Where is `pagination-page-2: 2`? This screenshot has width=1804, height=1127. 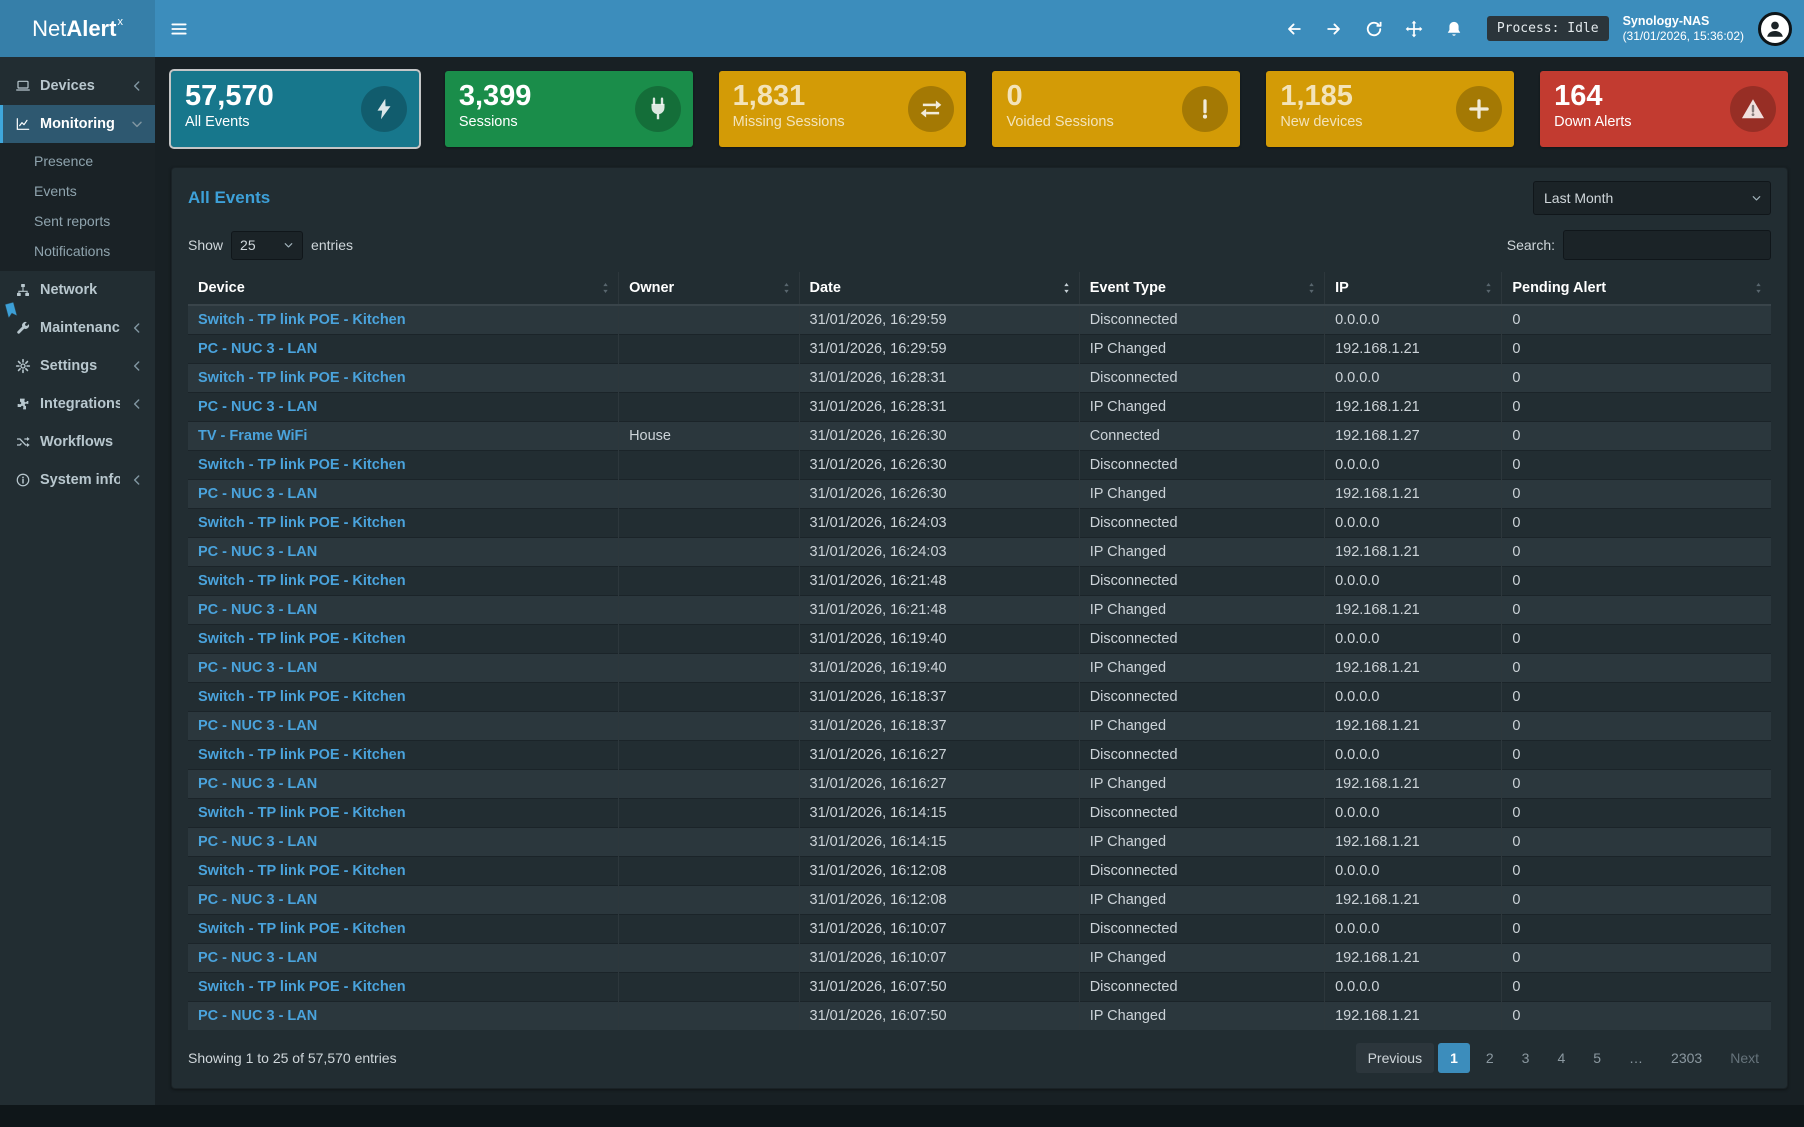 pagination-page-2: 2 is located at coordinates (1490, 1058).